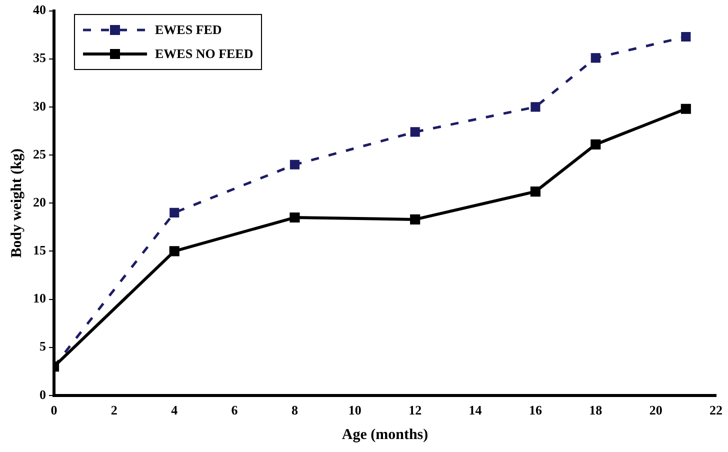 The height and width of the screenshot is (452, 728). What do you see at coordinates (294, 410) in the screenshot?
I see `x-tick-label: 8` at bounding box center [294, 410].